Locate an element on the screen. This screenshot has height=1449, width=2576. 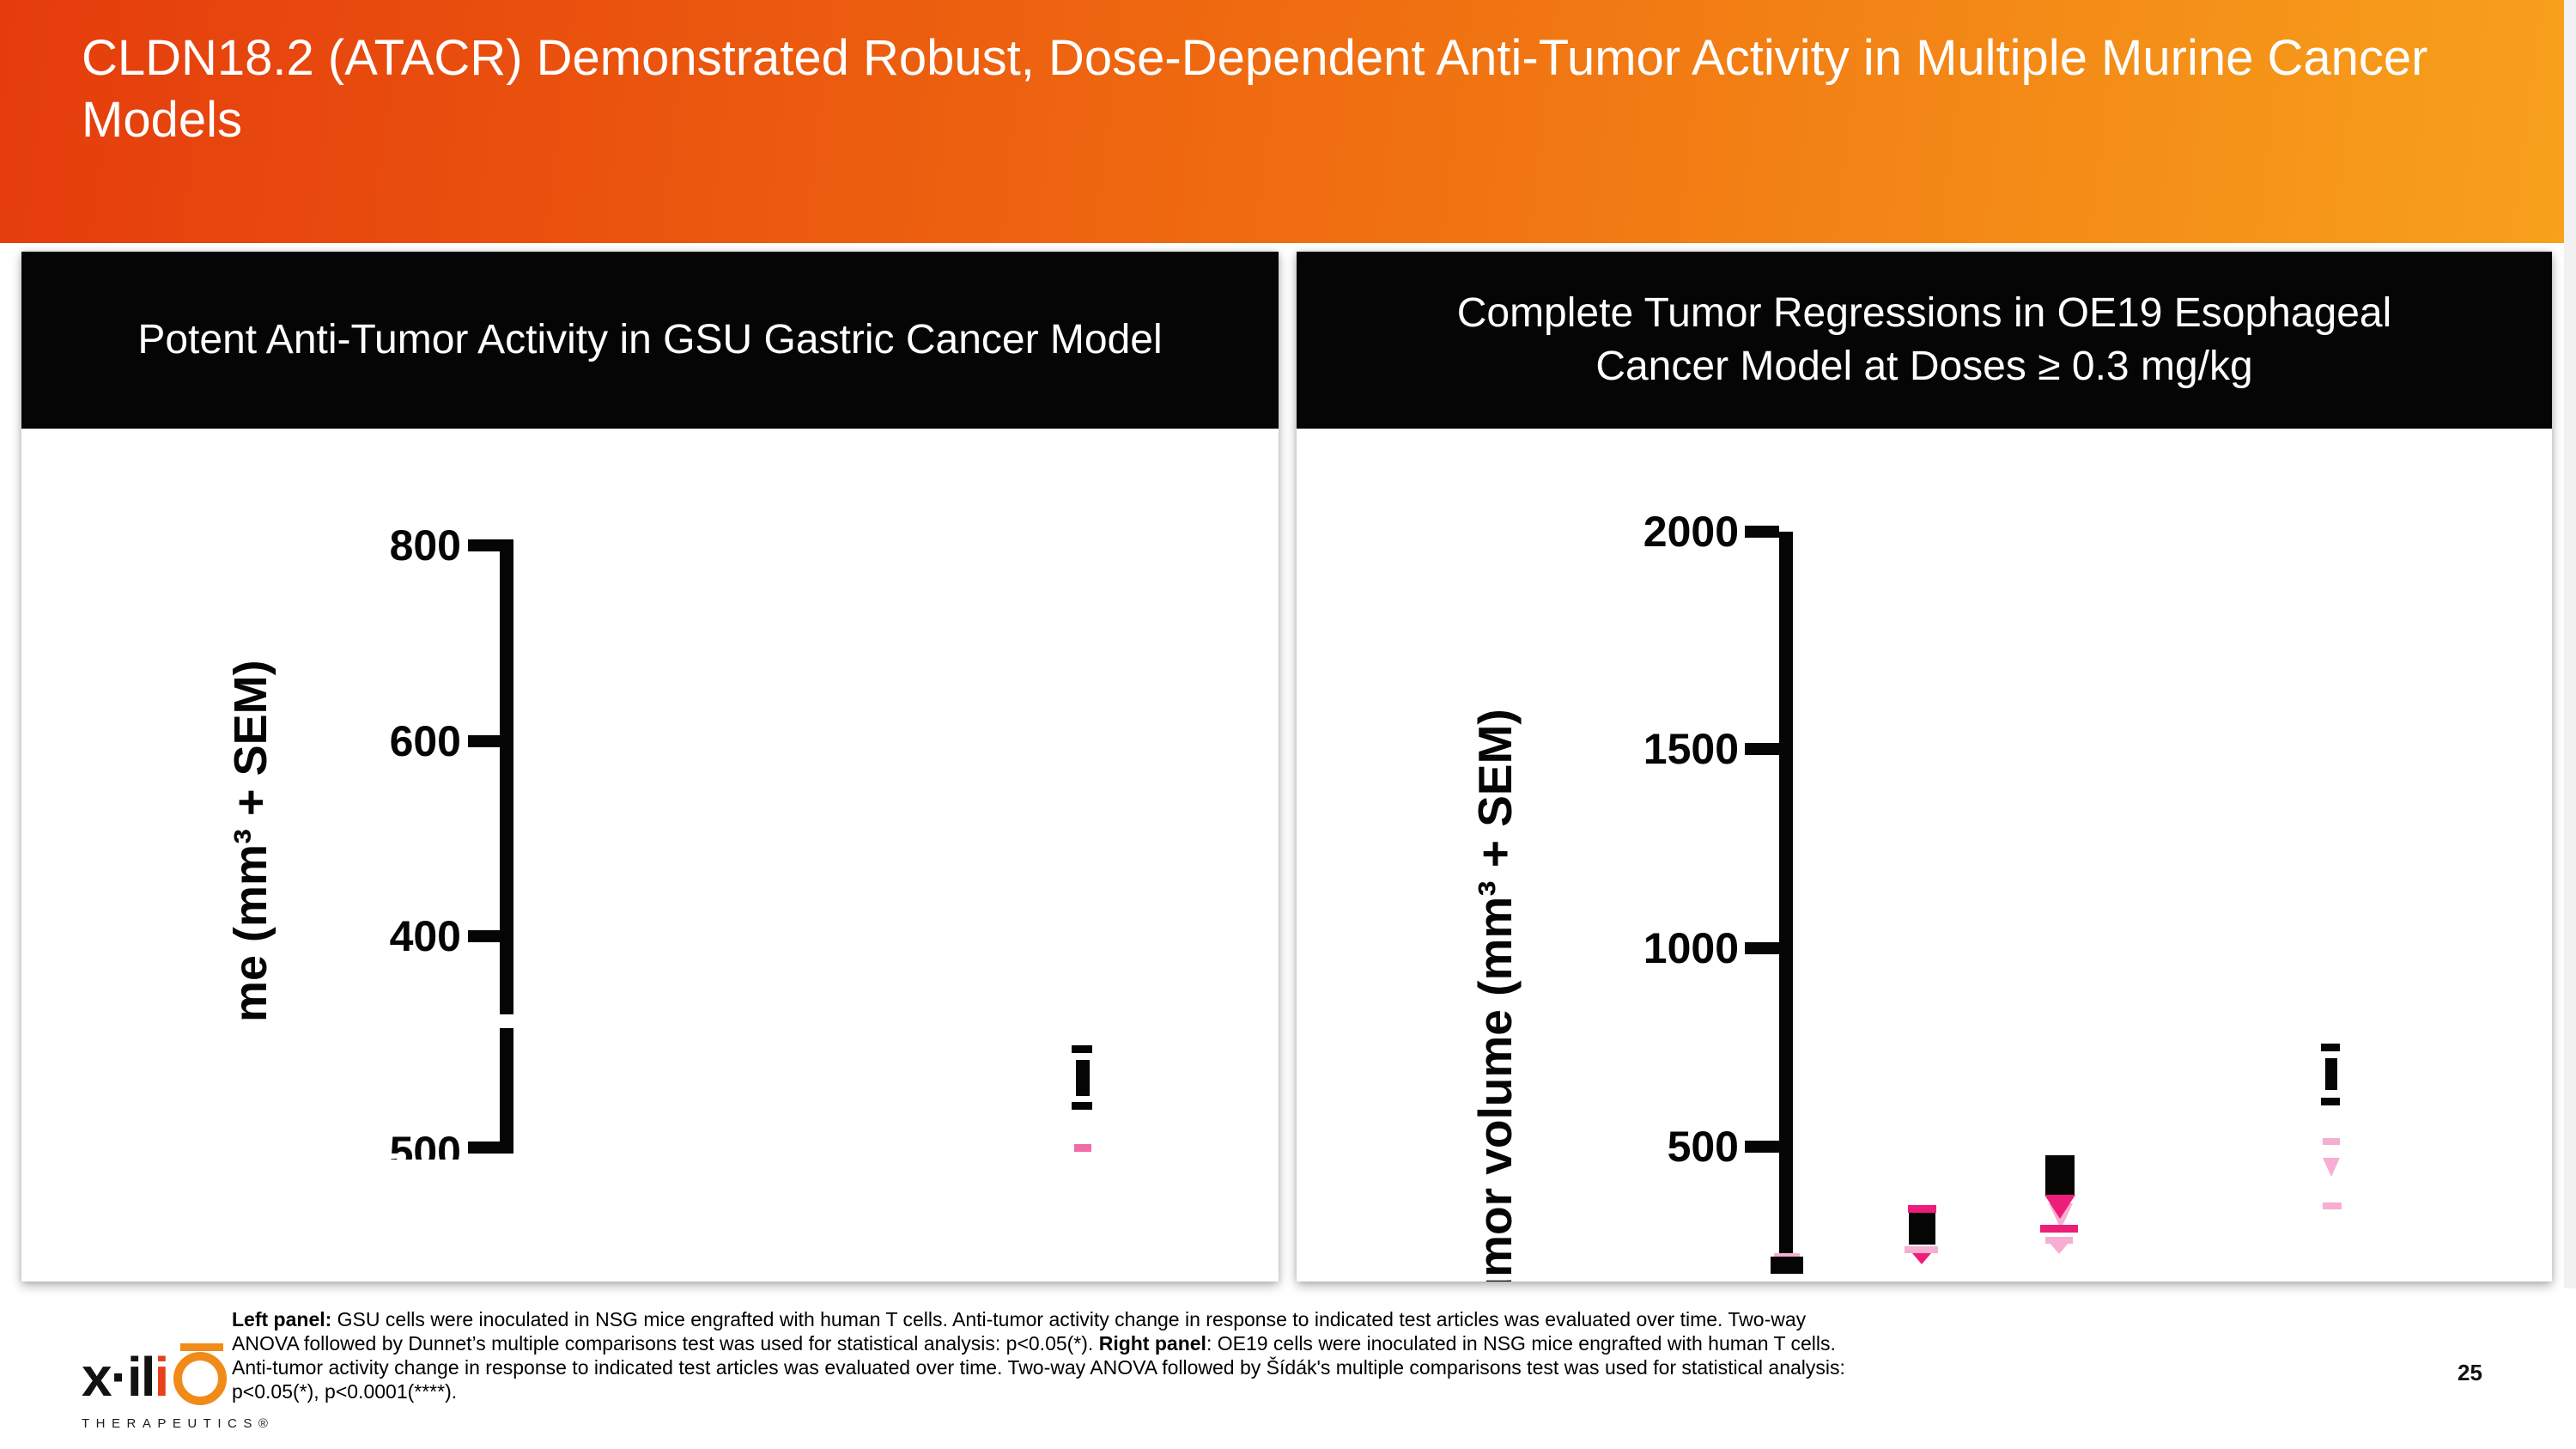
xilio-logo-wordmark: x·il i is located at coordinates (178, 1376).